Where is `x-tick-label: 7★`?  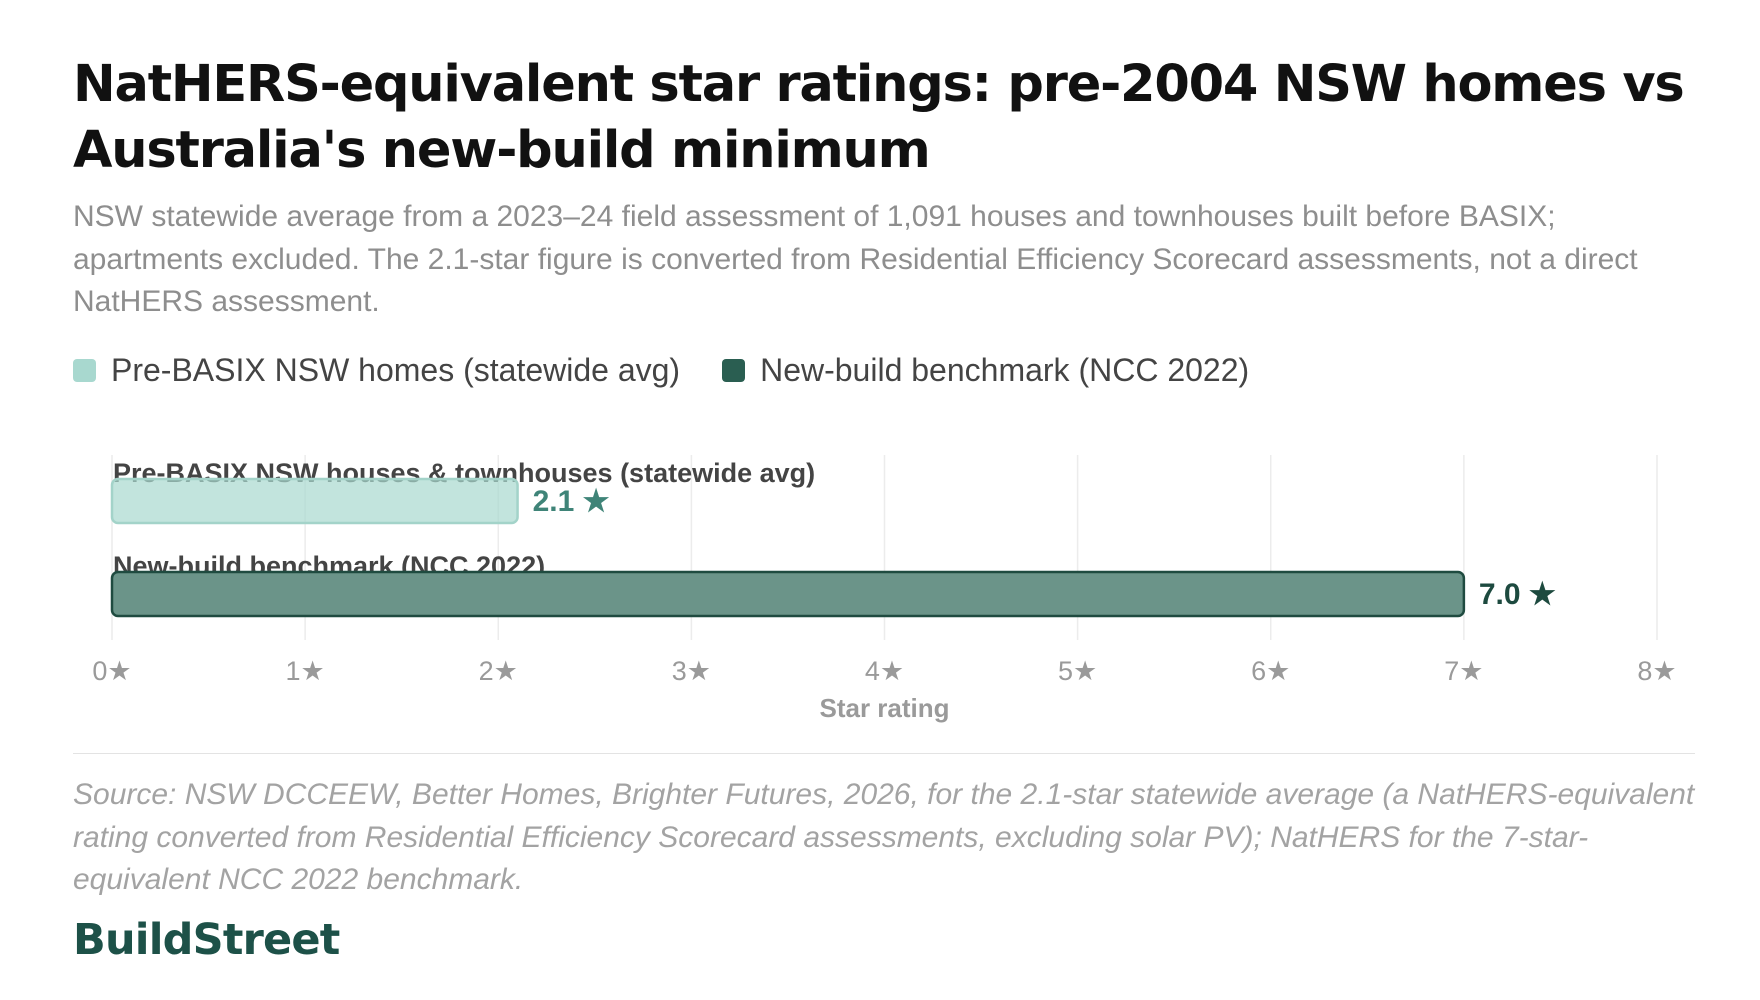 x-tick-label: 7★ is located at coordinates (1463, 671).